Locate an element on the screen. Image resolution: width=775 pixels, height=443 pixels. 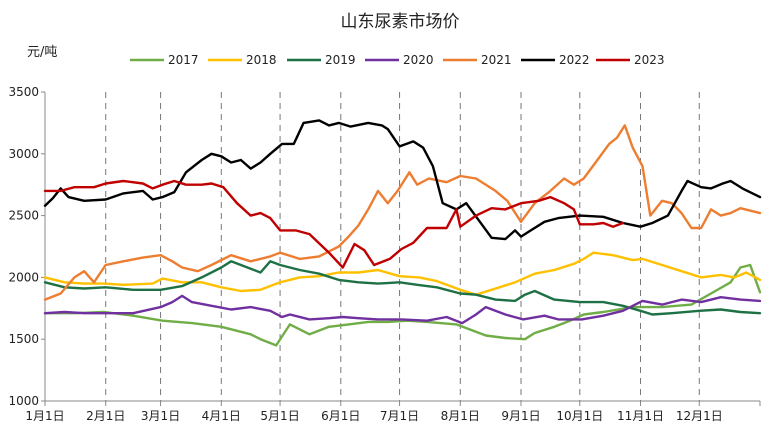
legend-label-2018: 2018 is located at coordinates (261, 60).